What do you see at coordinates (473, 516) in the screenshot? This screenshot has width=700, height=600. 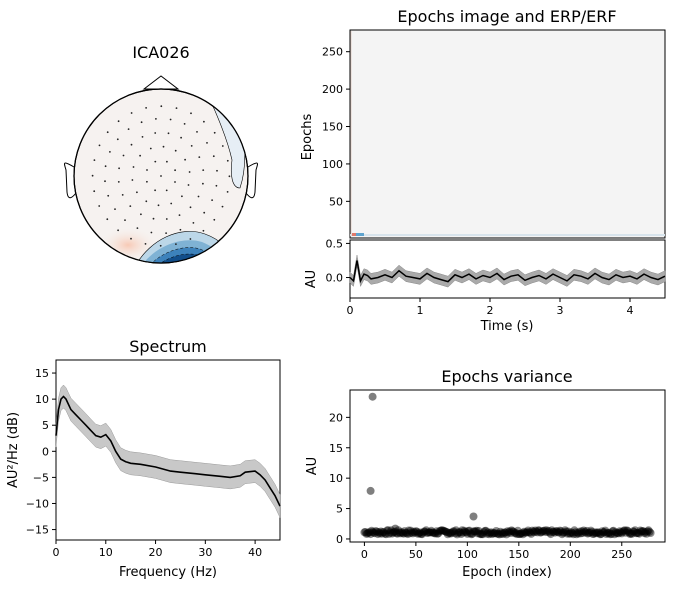 I see `variance-outlier-point` at bounding box center [473, 516].